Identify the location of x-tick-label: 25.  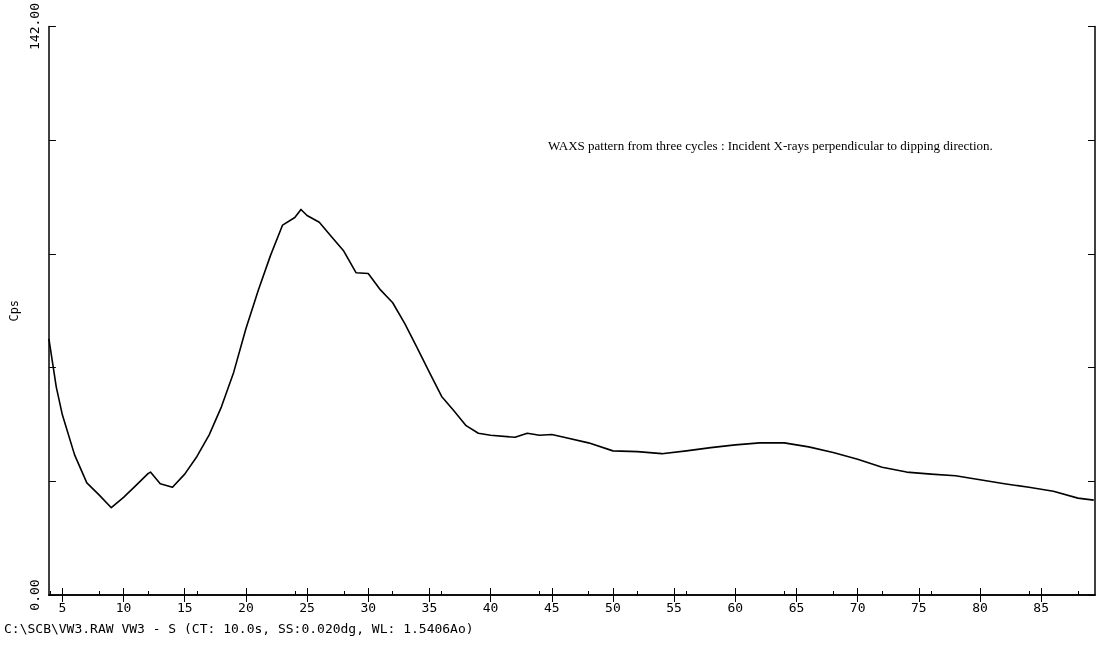
(307, 607).